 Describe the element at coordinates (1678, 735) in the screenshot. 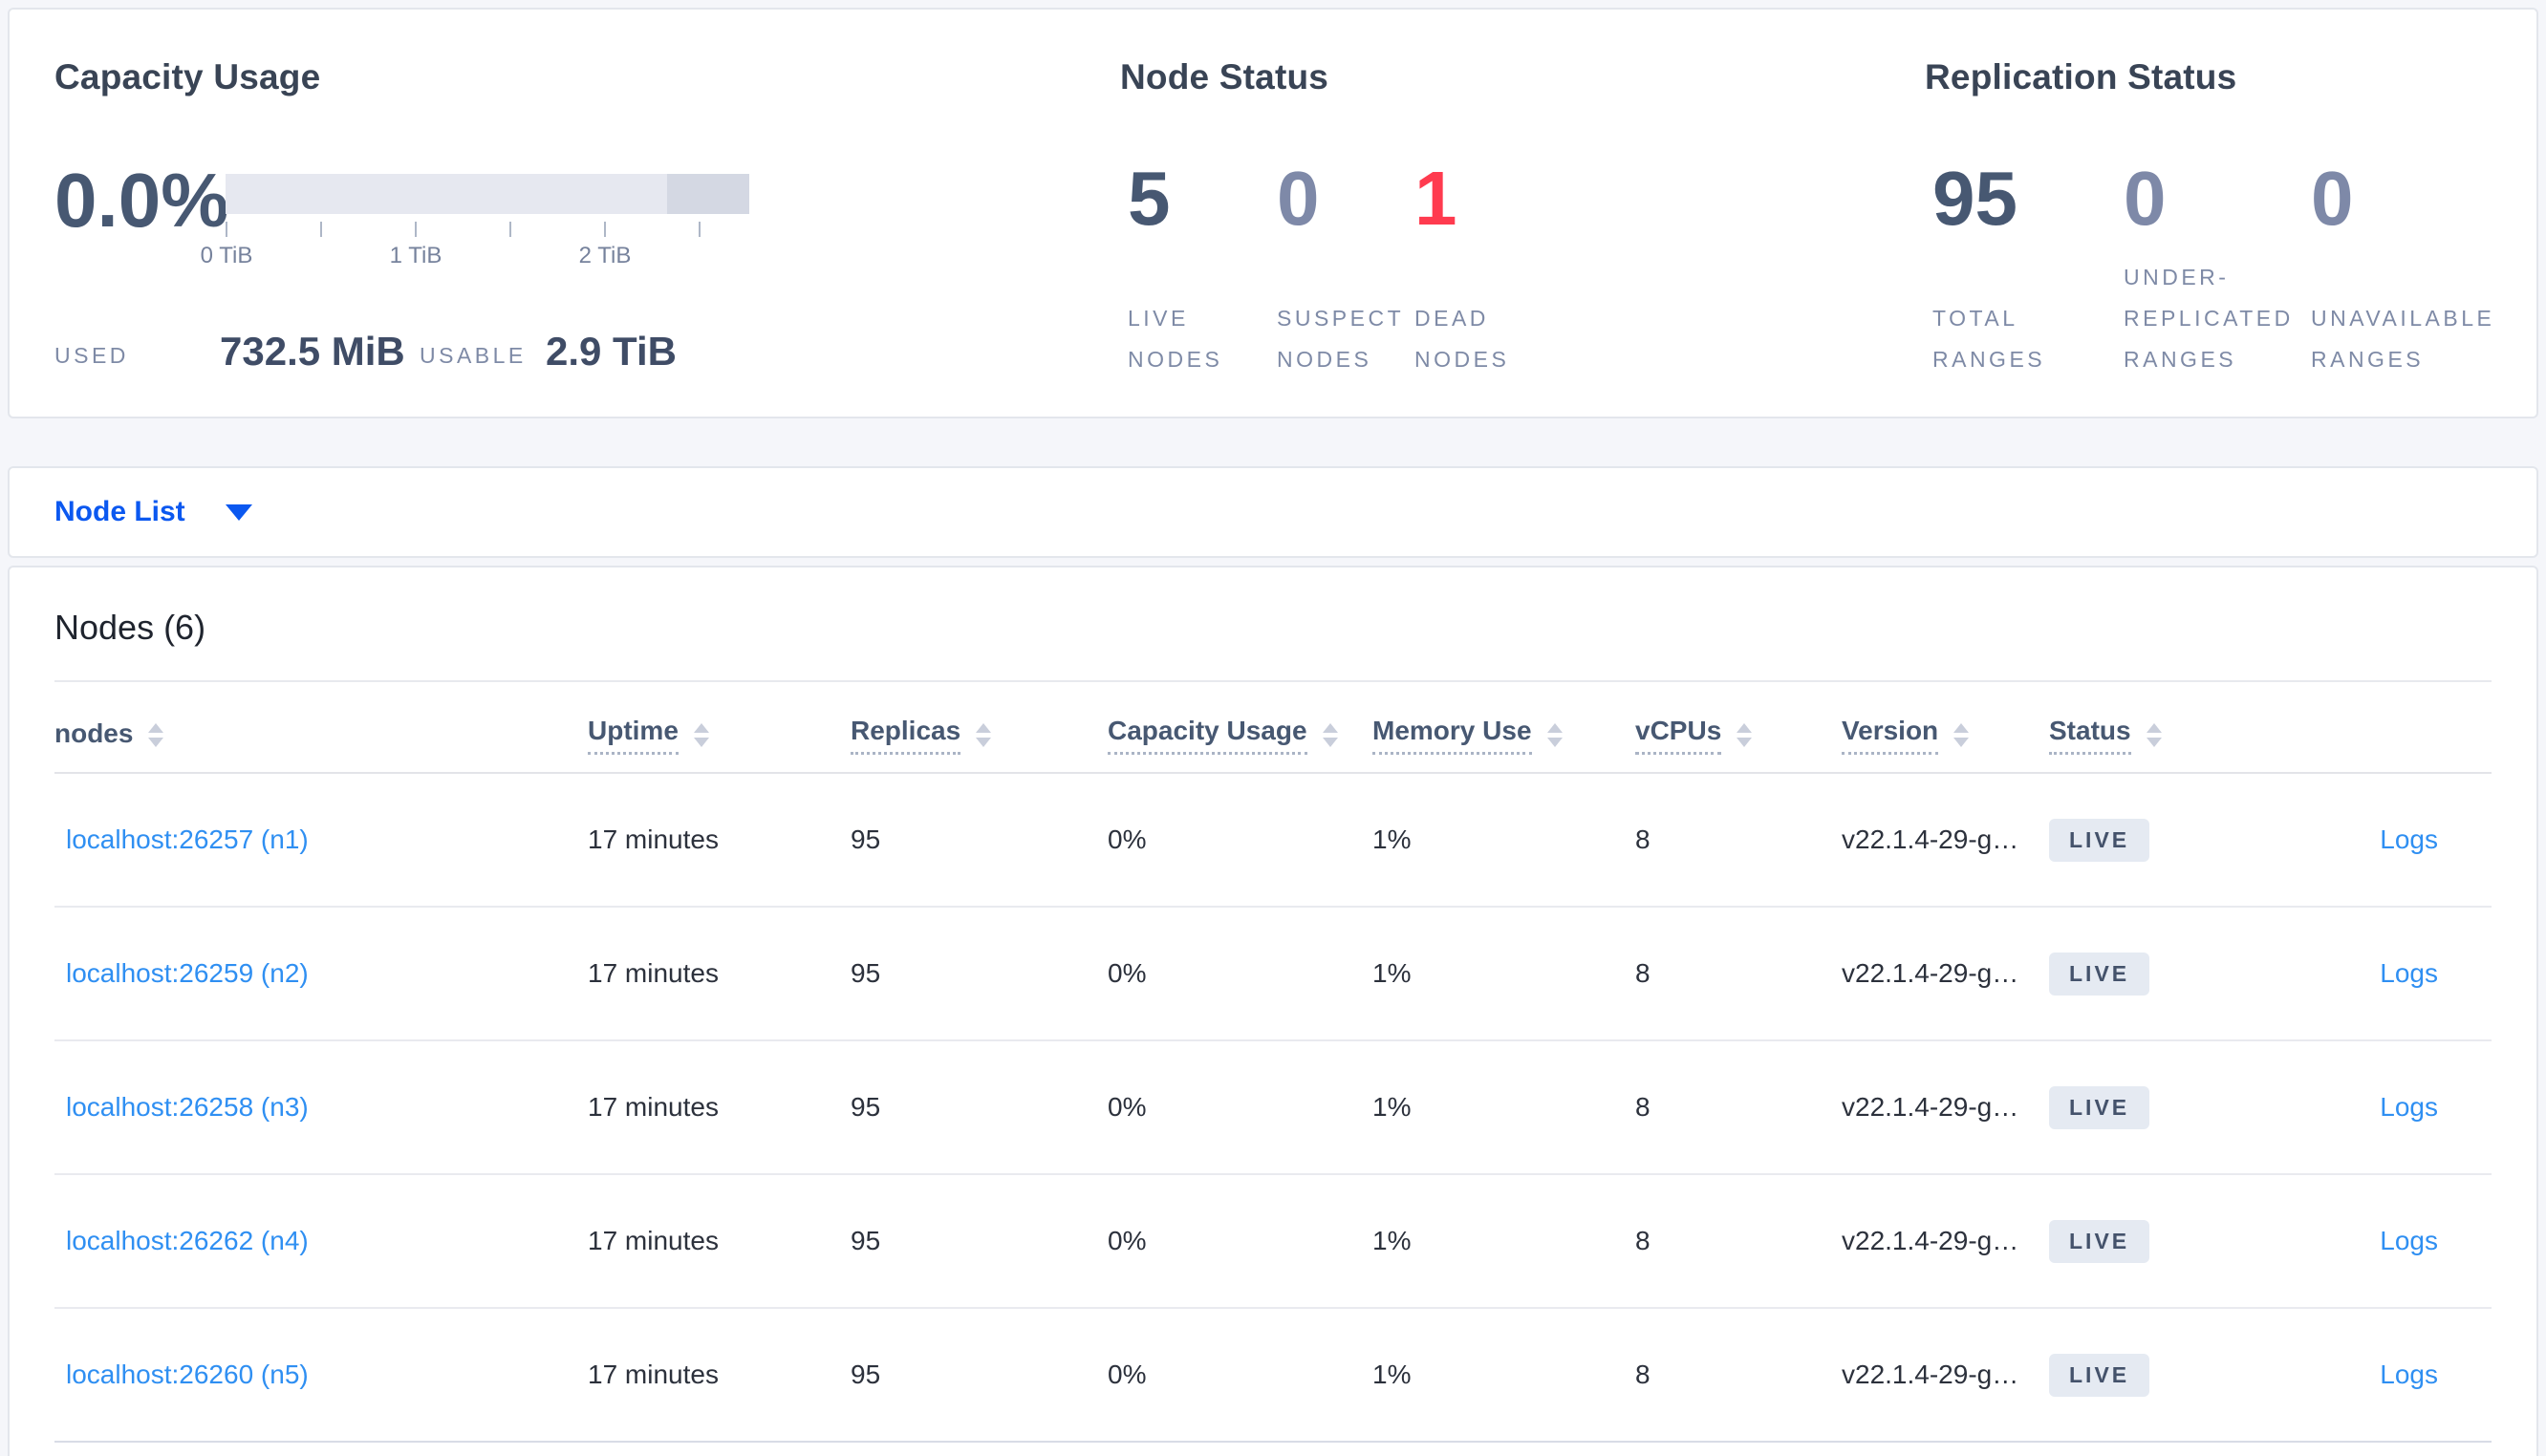

I see `column-header-label: vCPUs` at that location.